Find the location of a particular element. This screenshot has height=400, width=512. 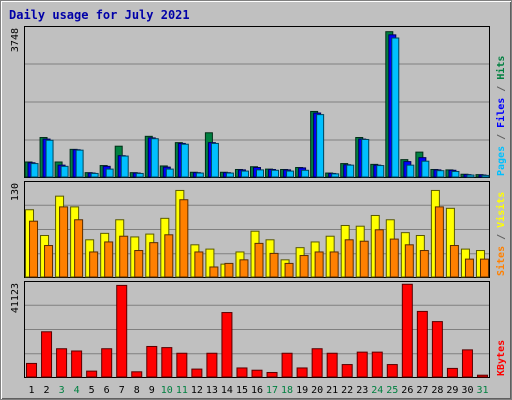

x-tick-label-day-19: 19 is located at coordinates (302, 390).